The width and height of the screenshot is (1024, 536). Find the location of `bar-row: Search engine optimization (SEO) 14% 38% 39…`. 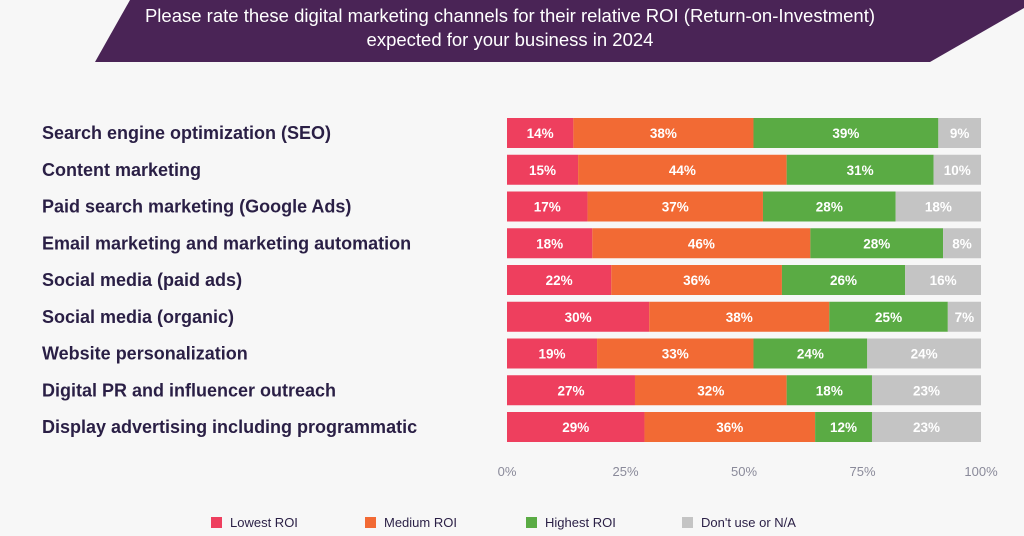

bar-row: Search engine optimization (SEO) 14% 38% 39… is located at coordinates (511, 133).